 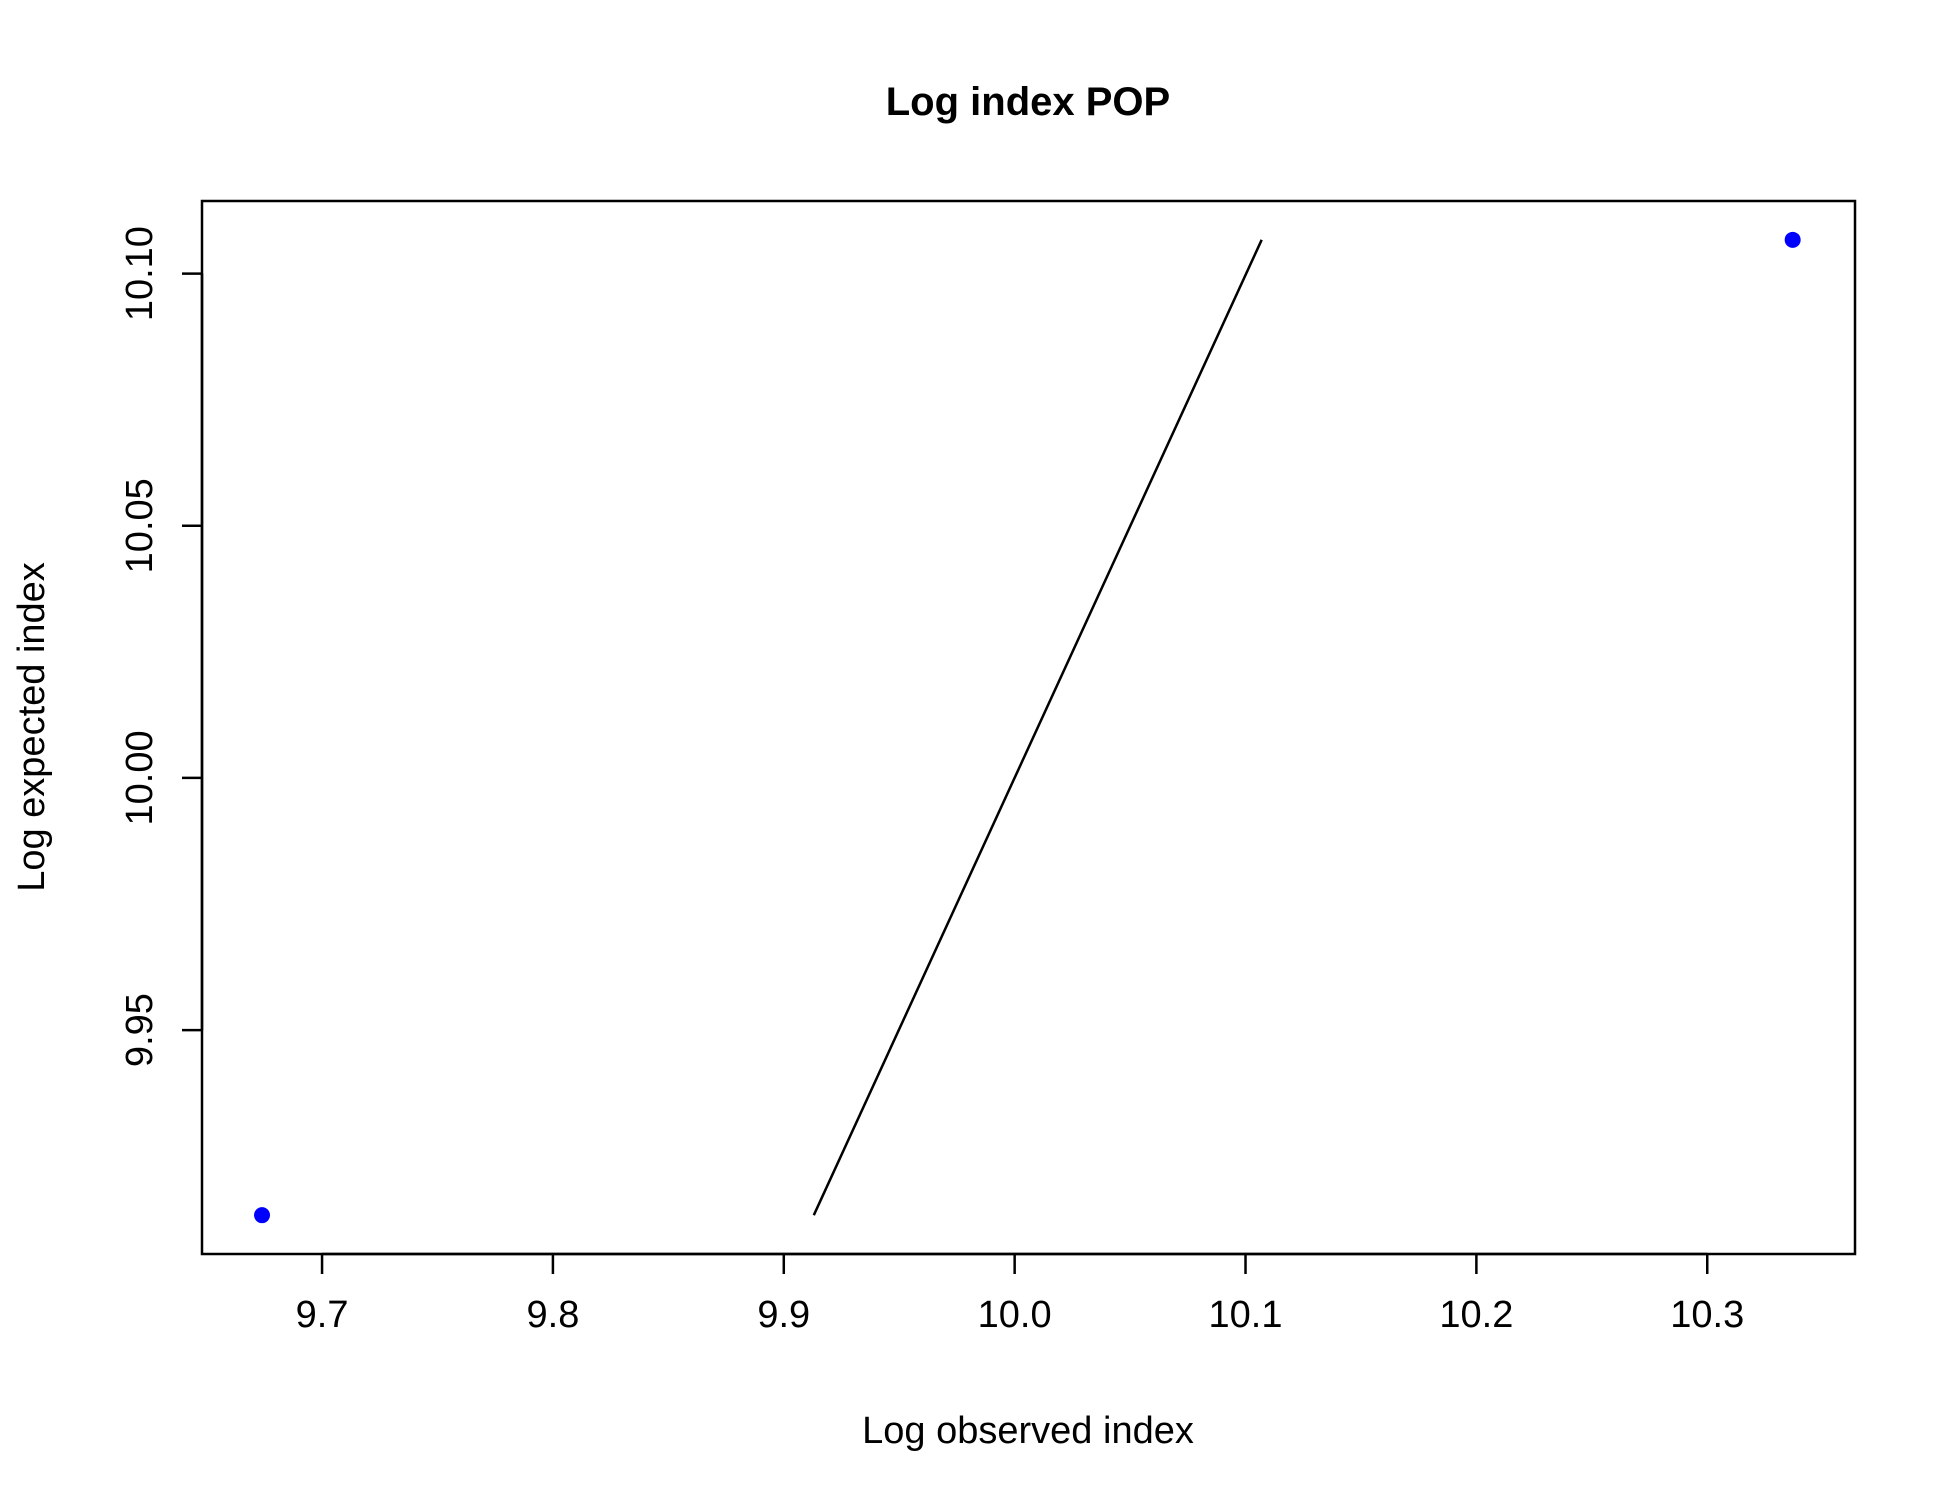 I want to click on x-axis-label: Log observed index, so click(x=1028, y=1431).